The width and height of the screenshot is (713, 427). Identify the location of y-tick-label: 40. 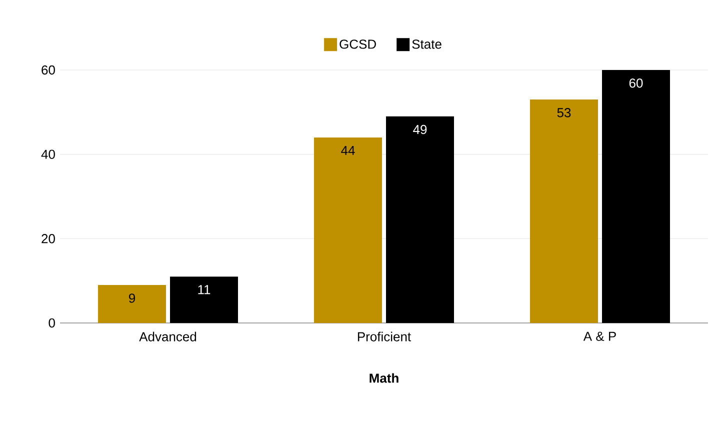
(48, 154).